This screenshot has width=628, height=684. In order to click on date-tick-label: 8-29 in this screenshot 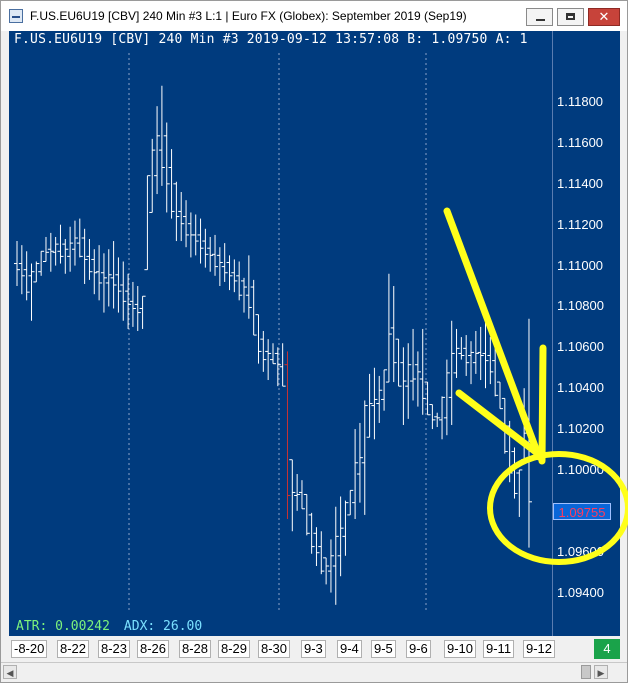, I will do `click(234, 649)`.